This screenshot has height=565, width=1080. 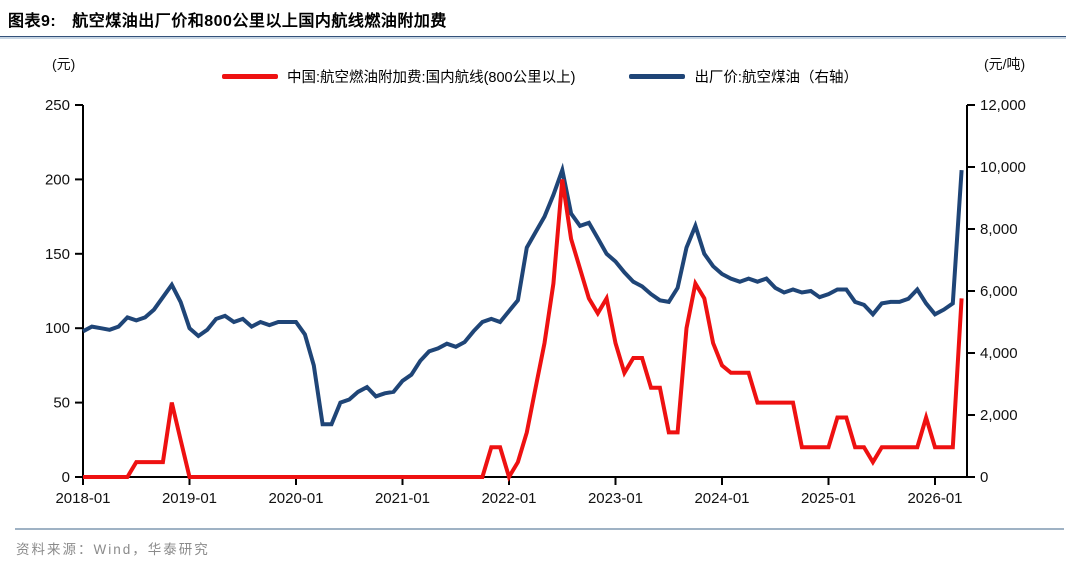 What do you see at coordinates (113, 549) in the screenshot?
I see `source-text: 资料来源：Wind，华泰研究` at bounding box center [113, 549].